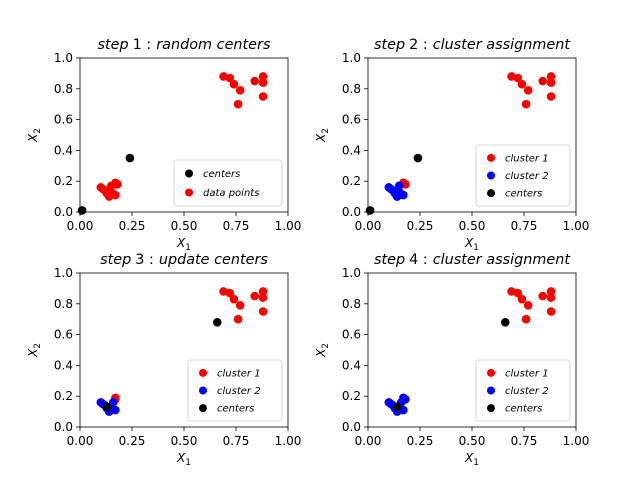 The image size is (640, 480). I want to click on plot-title: step 2 : cluster assignment, so click(472, 45).